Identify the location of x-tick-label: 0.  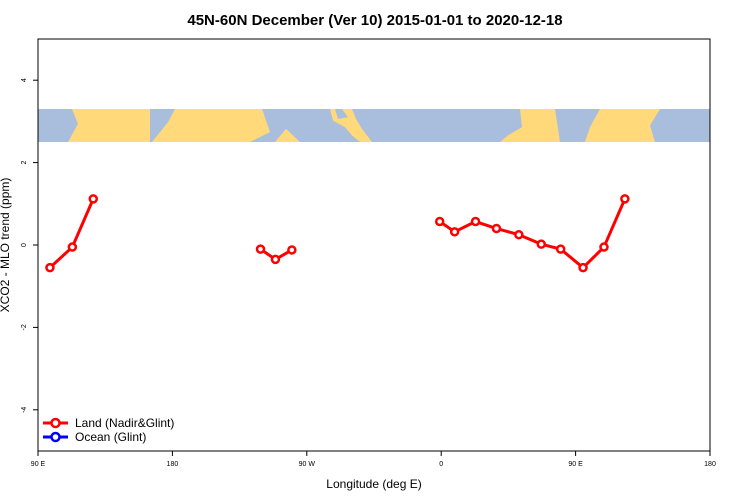
(441, 464).